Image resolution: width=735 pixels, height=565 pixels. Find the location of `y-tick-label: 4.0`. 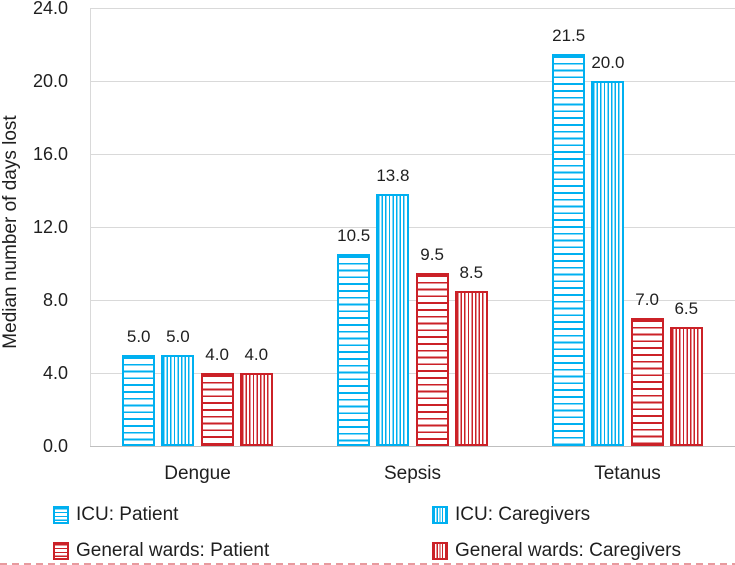

y-tick-label: 4.0 is located at coordinates (55, 373).